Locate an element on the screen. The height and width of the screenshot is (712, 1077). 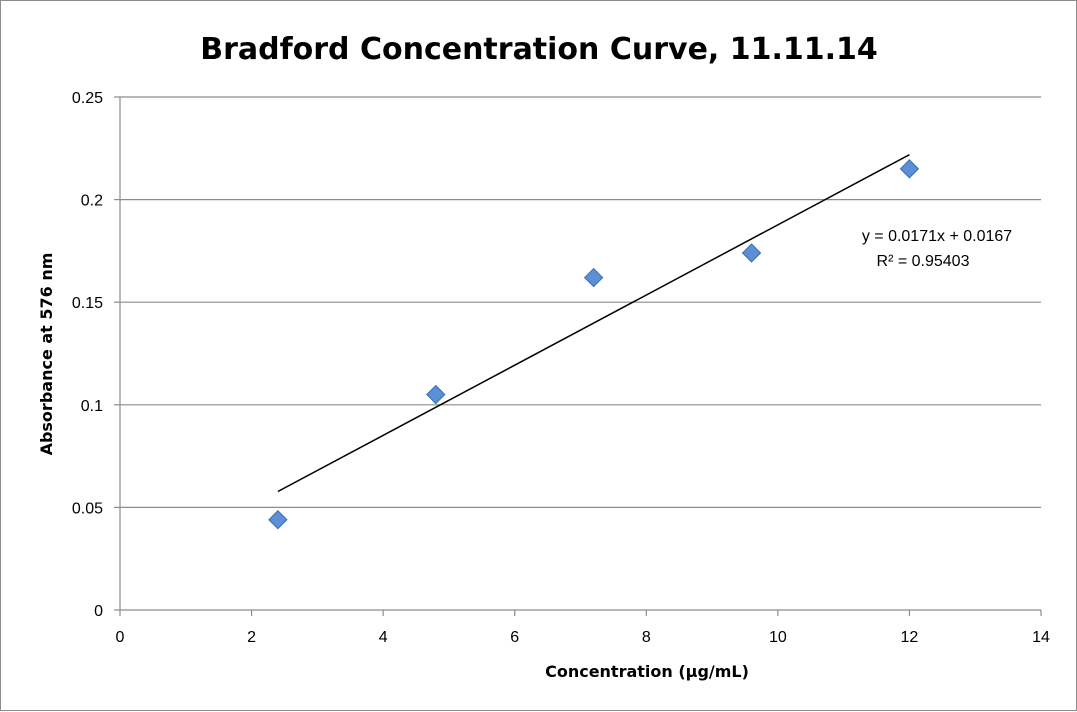
y-tick-label-1: 0.05 is located at coordinates (87, 508).